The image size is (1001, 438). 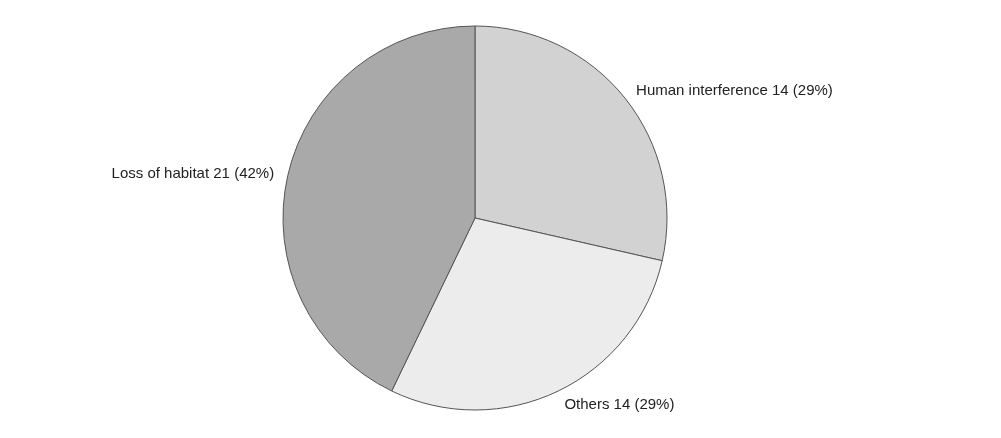 I want to click on slice-label: Loss of habitat 21 (42%), so click(x=193, y=172).